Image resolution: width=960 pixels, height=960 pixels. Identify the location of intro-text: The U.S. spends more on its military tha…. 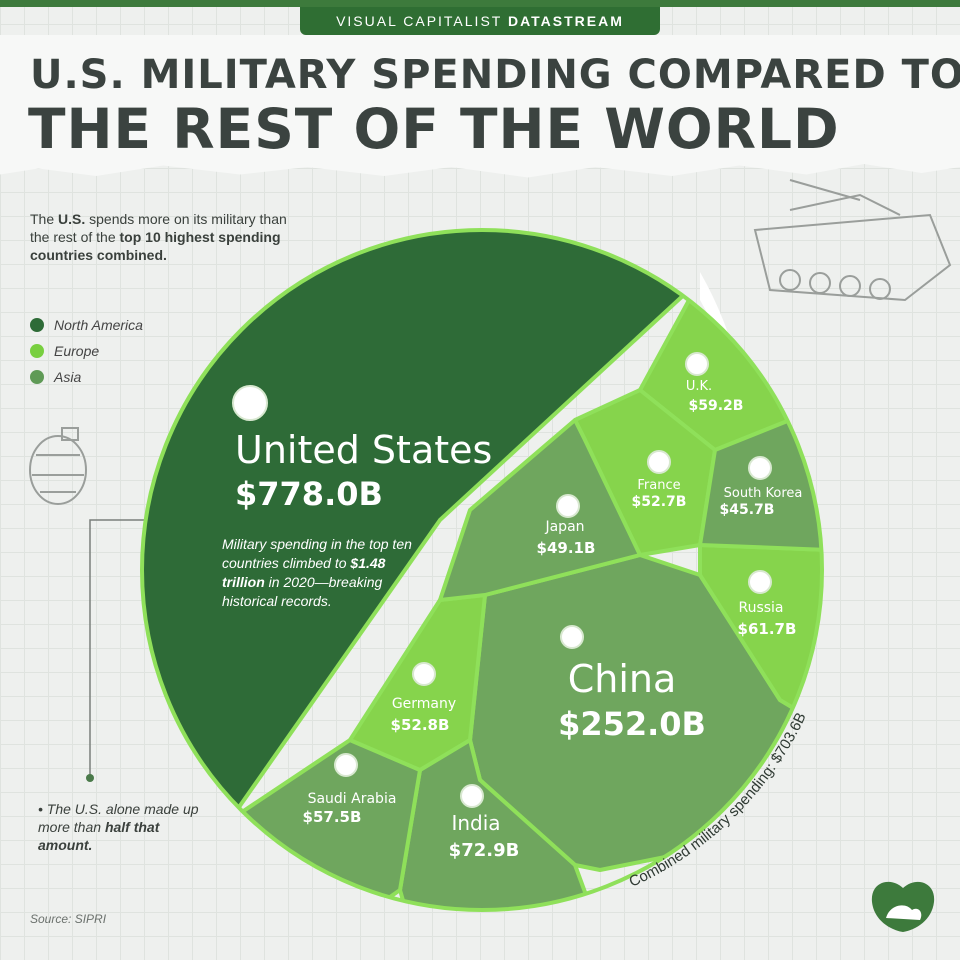
(158, 237).